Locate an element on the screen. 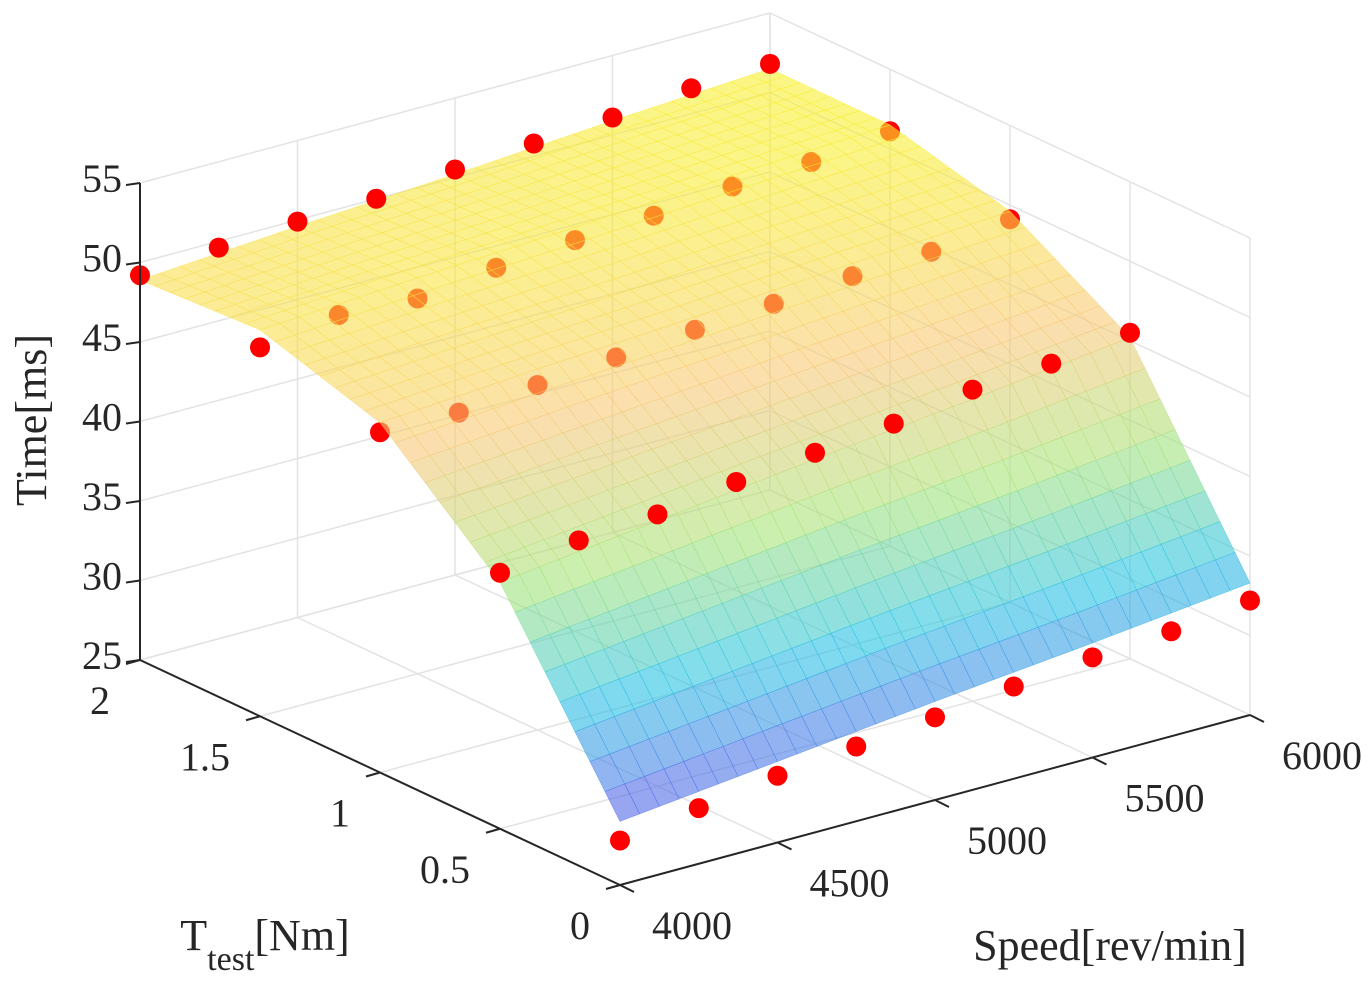 This screenshot has height=982, width=1372. x-tick-label: 4000 is located at coordinates (692, 925).